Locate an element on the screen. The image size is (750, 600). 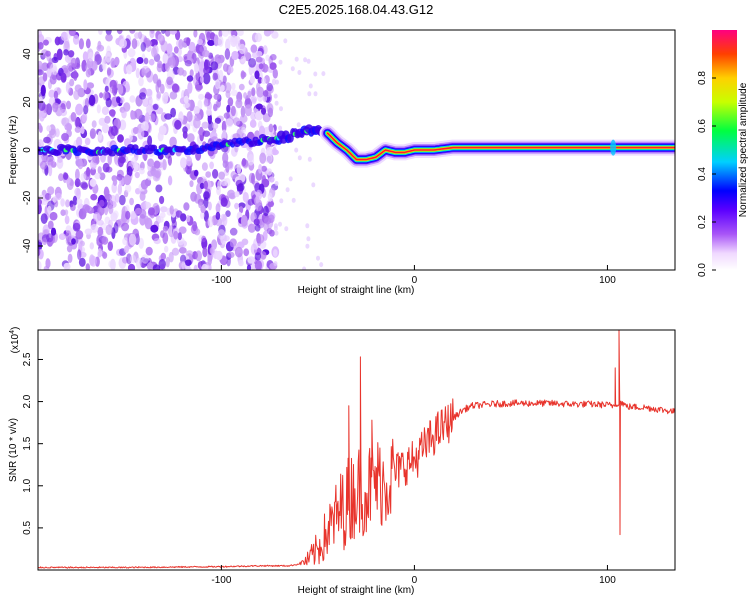
snr-y-label: SNR (10 * v/v) is located at coordinates (13, 450).